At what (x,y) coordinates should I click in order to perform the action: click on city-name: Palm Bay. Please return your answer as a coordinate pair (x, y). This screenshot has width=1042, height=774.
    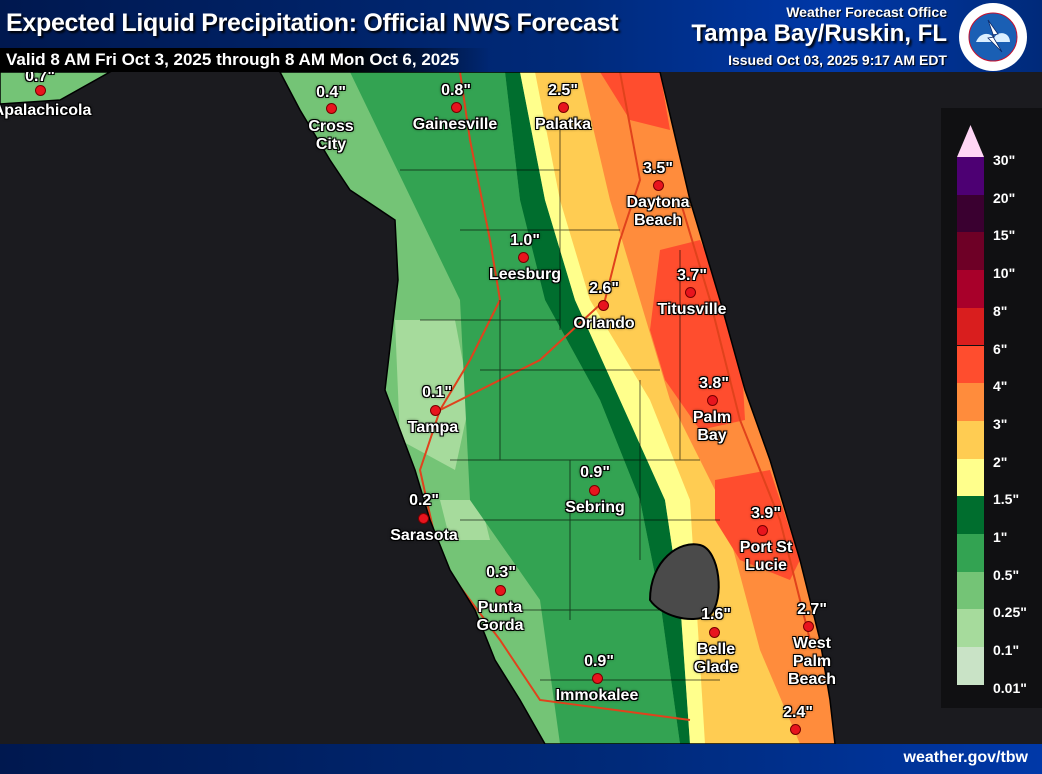
    Looking at the image, I should click on (712, 426).